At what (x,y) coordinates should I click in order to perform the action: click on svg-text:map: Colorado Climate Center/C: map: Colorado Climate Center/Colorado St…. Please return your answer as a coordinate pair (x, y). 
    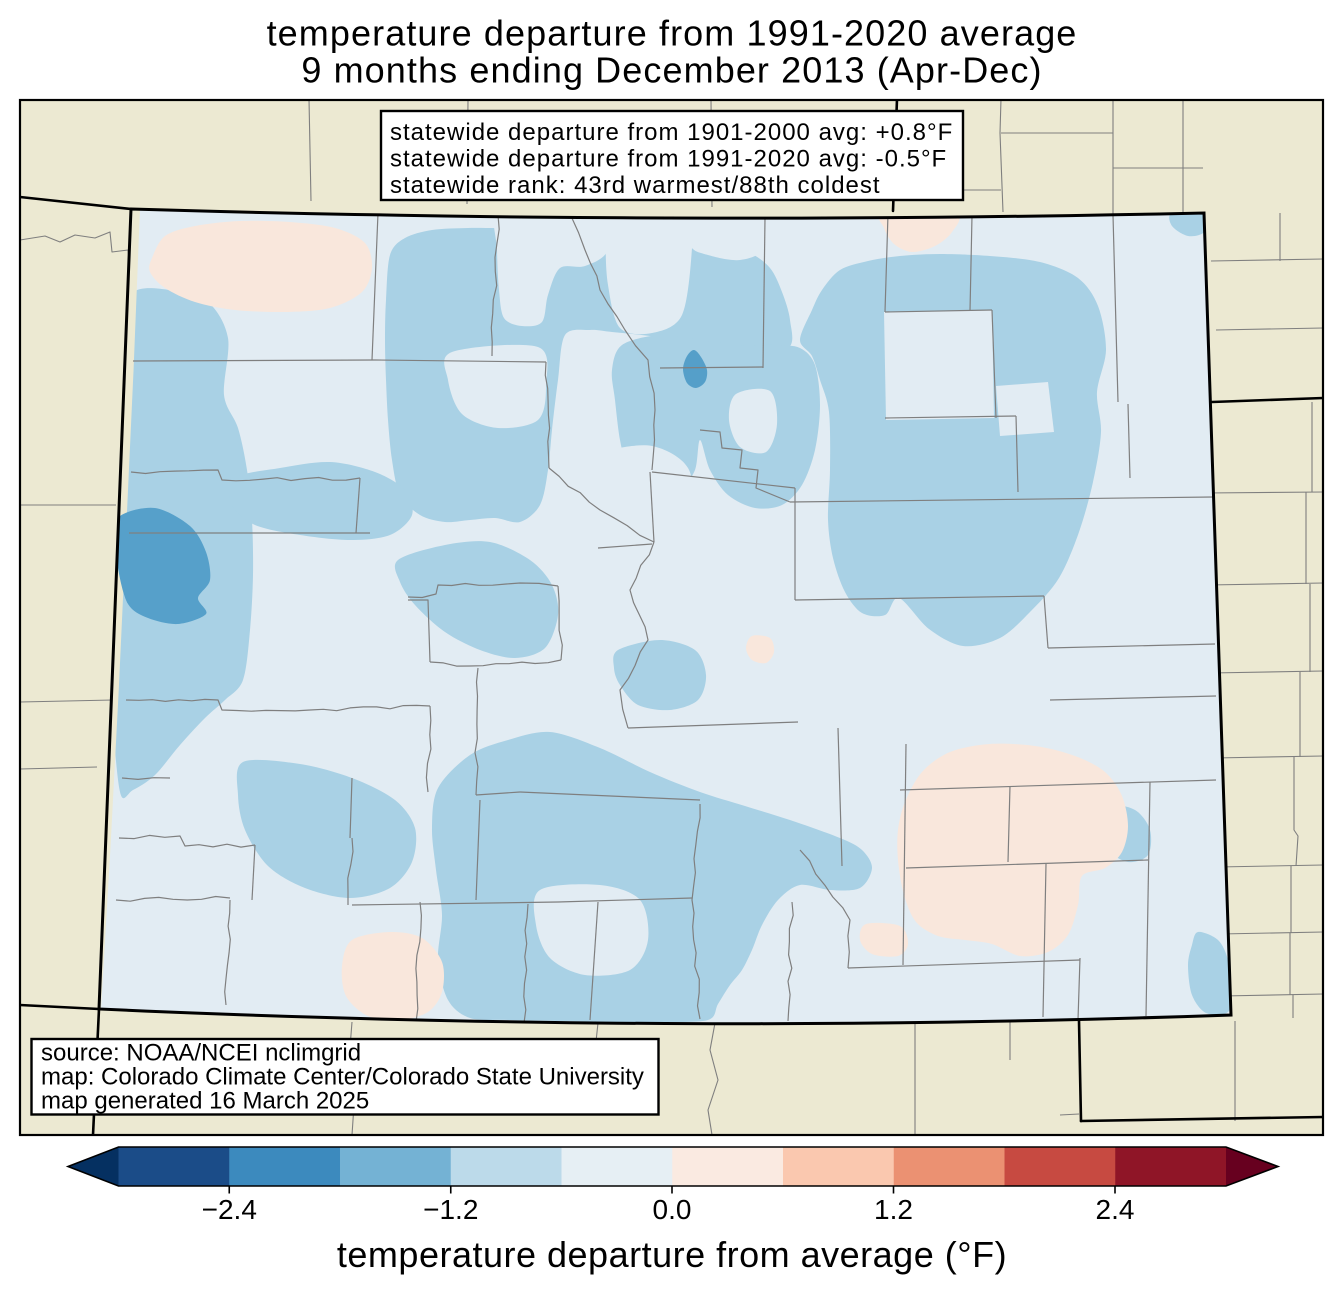
    Looking at the image, I should click on (342, 1077).